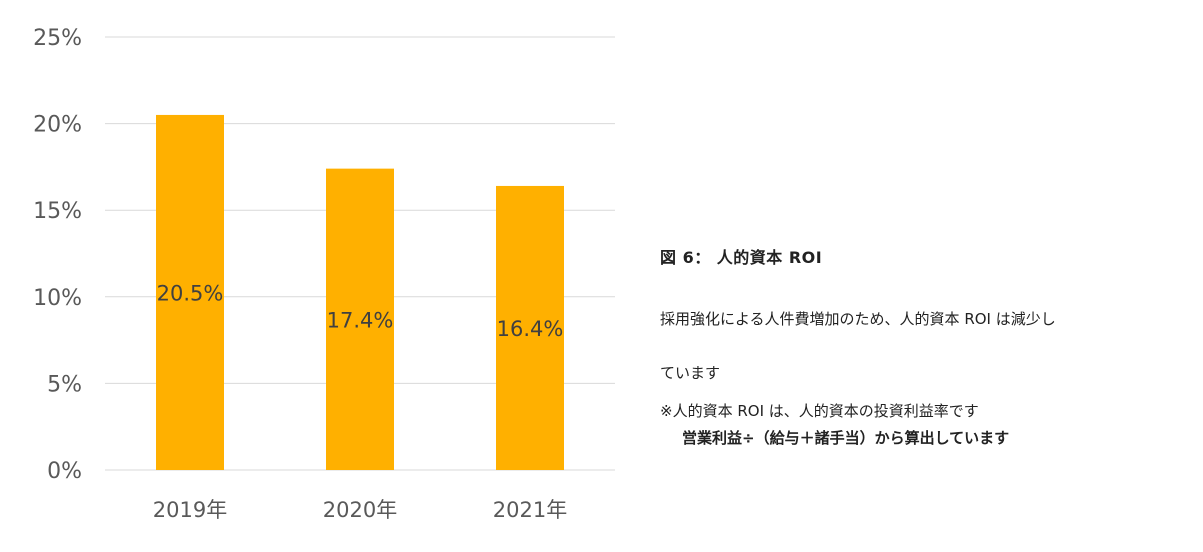 This screenshot has width=1203, height=552. Describe the element at coordinates (64, 384) in the screenshot. I see `y-tick-label: 5%` at that location.